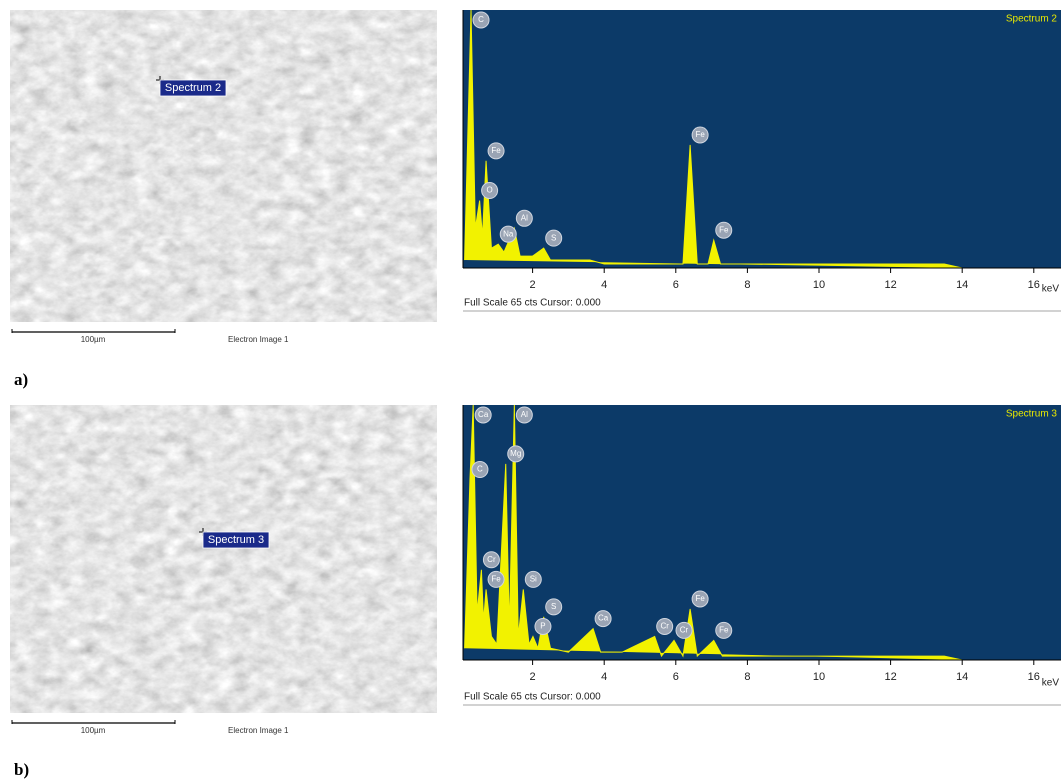  I want to click on spectrum-label: Spectrum 3, so click(236, 540).